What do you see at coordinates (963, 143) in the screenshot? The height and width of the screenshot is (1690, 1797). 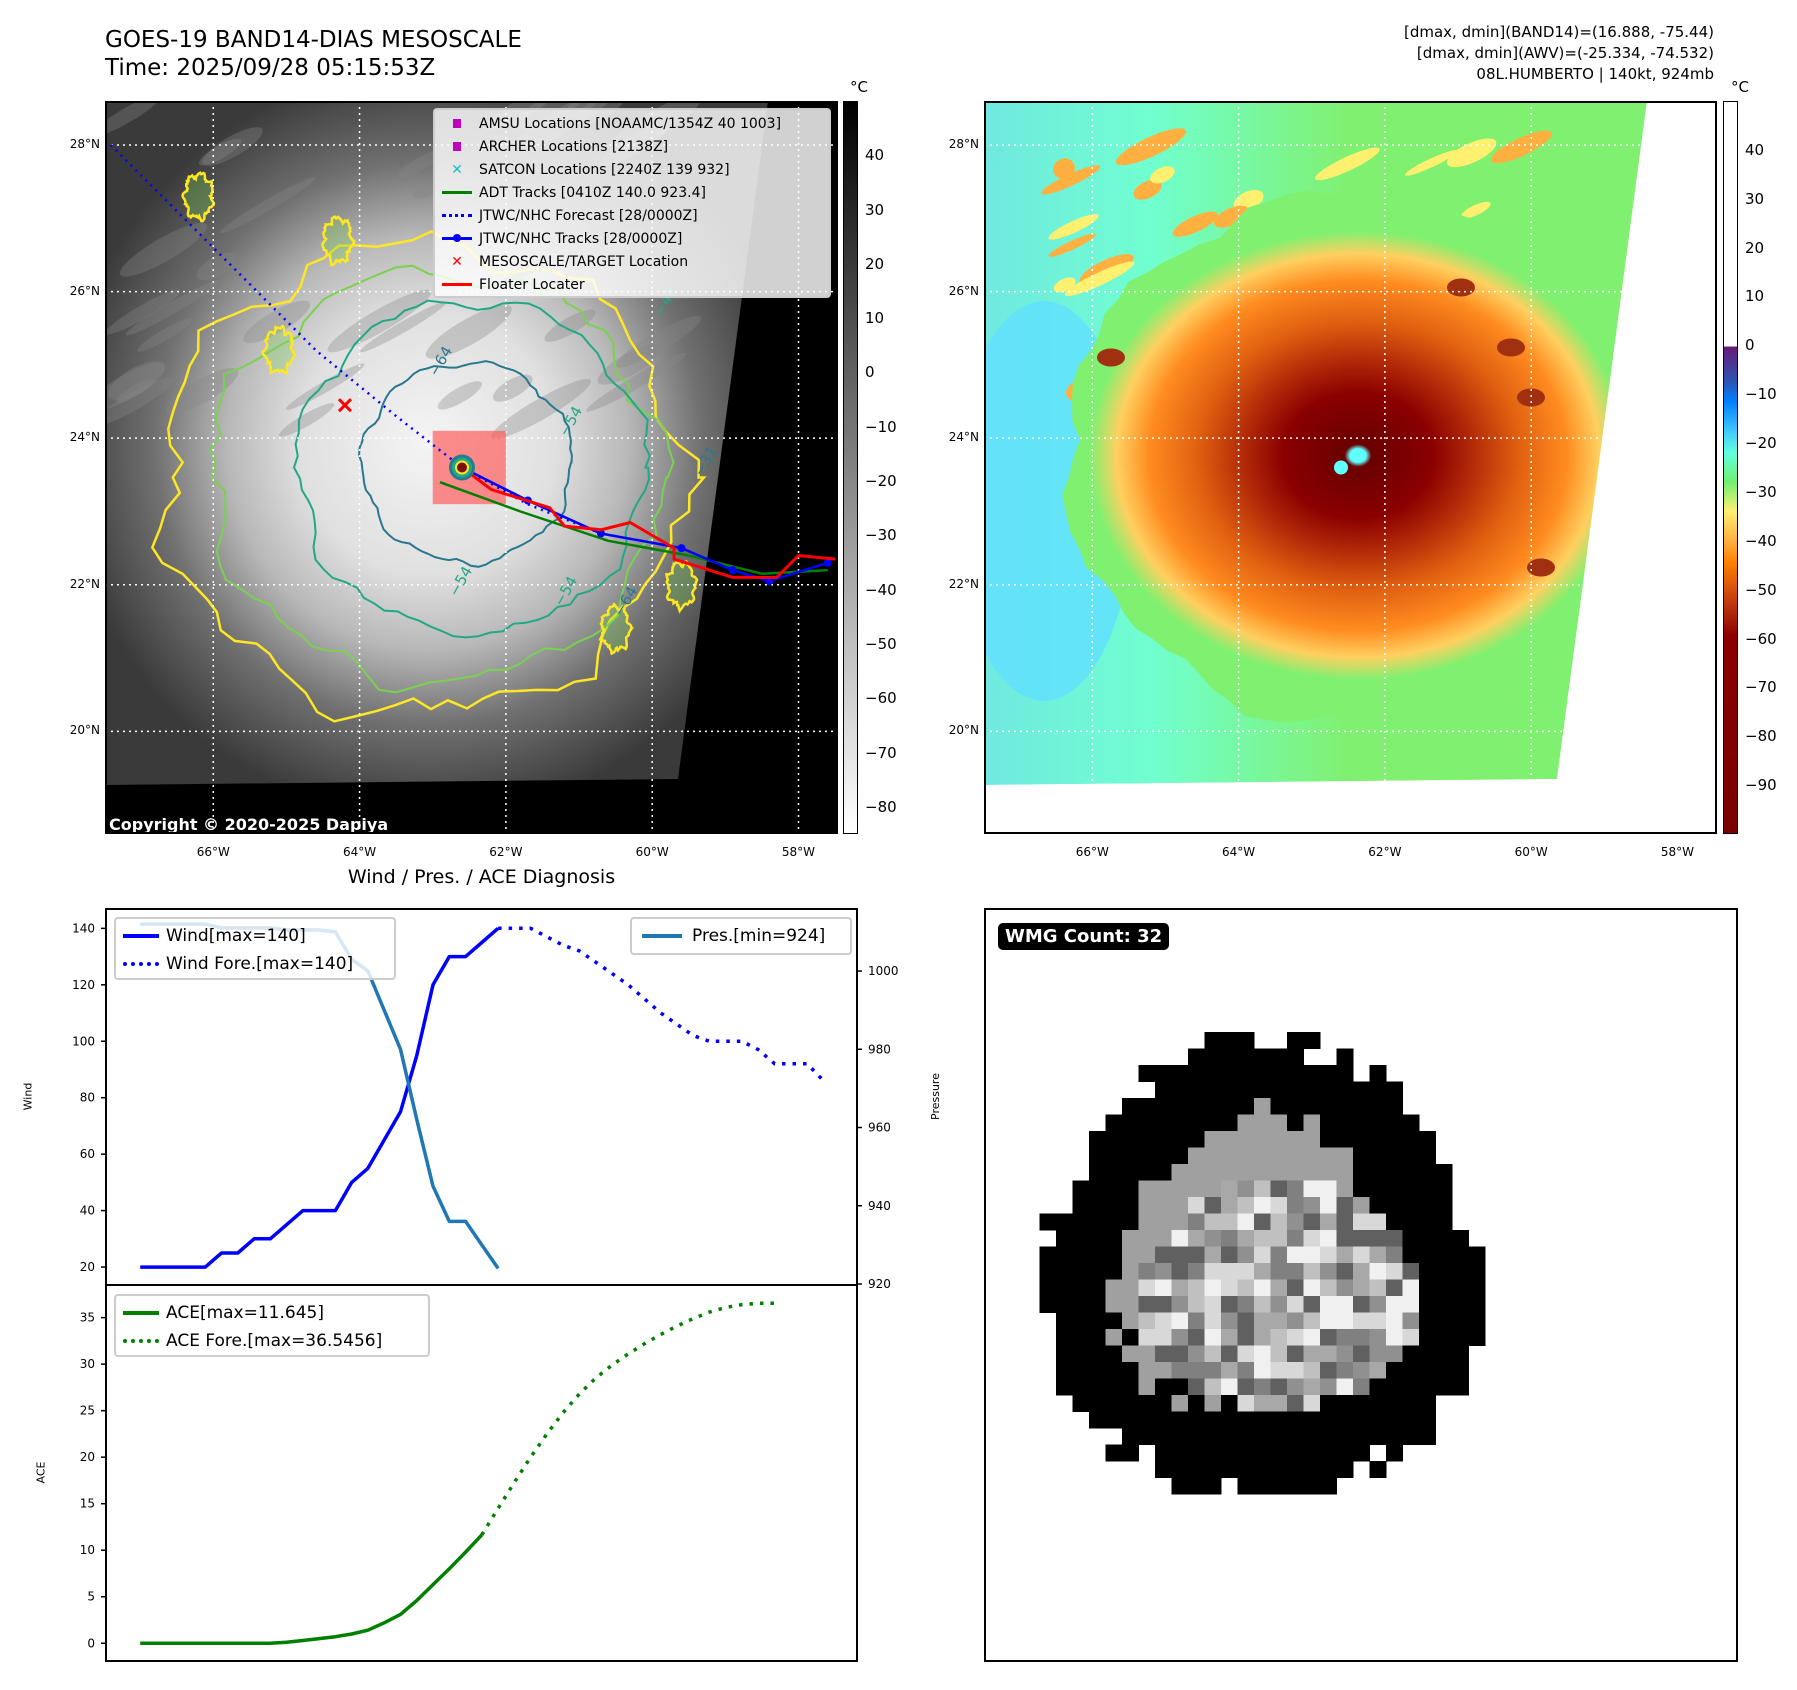 I see `lat-label: 28°N` at bounding box center [963, 143].